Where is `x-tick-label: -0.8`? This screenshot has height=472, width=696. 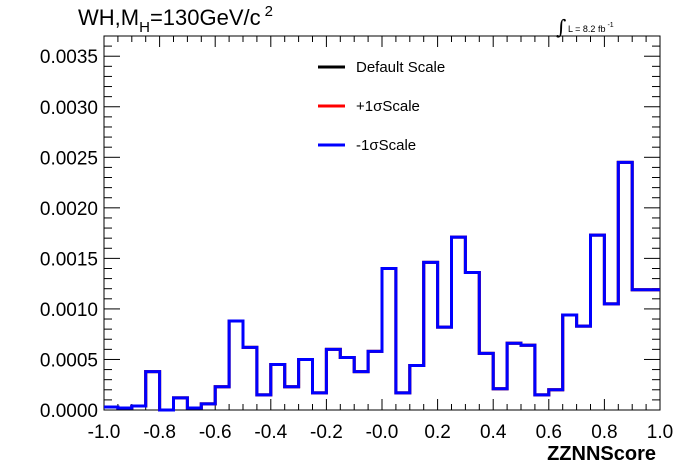 x-tick-label: -0.8 is located at coordinates (159, 432).